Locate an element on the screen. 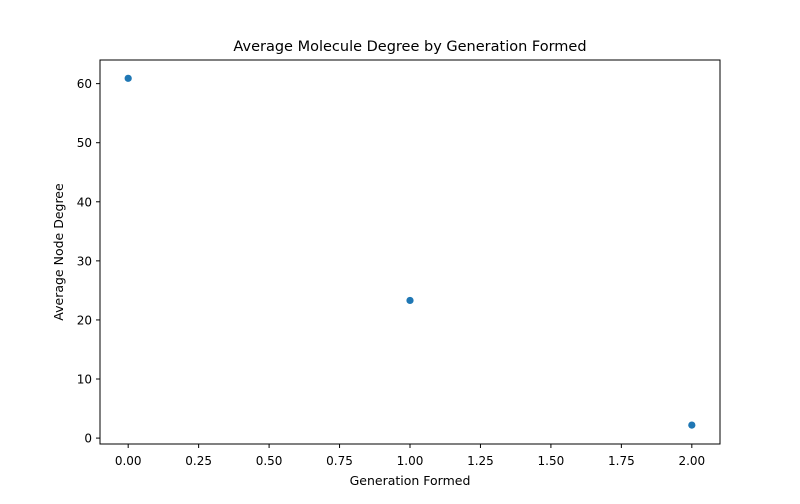 The image size is (800, 504). x-tick-label: 0.75 is located at coordinates (339, 461).